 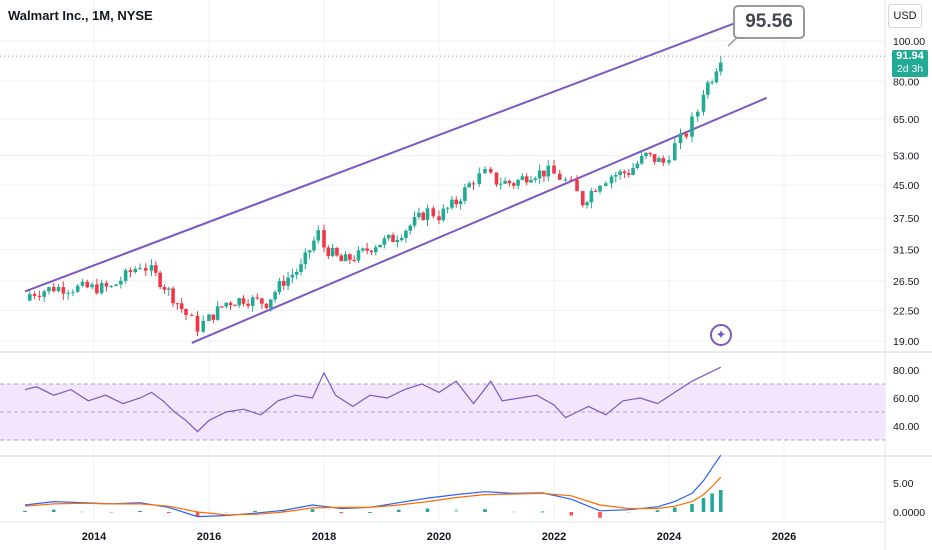 I want to click on sparkle-icon: ✦, so click(x=721, y=335).